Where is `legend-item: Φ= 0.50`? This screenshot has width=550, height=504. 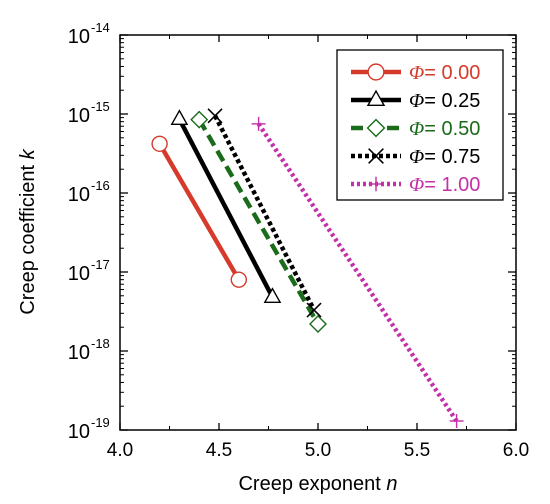 legend-item: Φ= 0.50 is located at coordinates (415, 129).